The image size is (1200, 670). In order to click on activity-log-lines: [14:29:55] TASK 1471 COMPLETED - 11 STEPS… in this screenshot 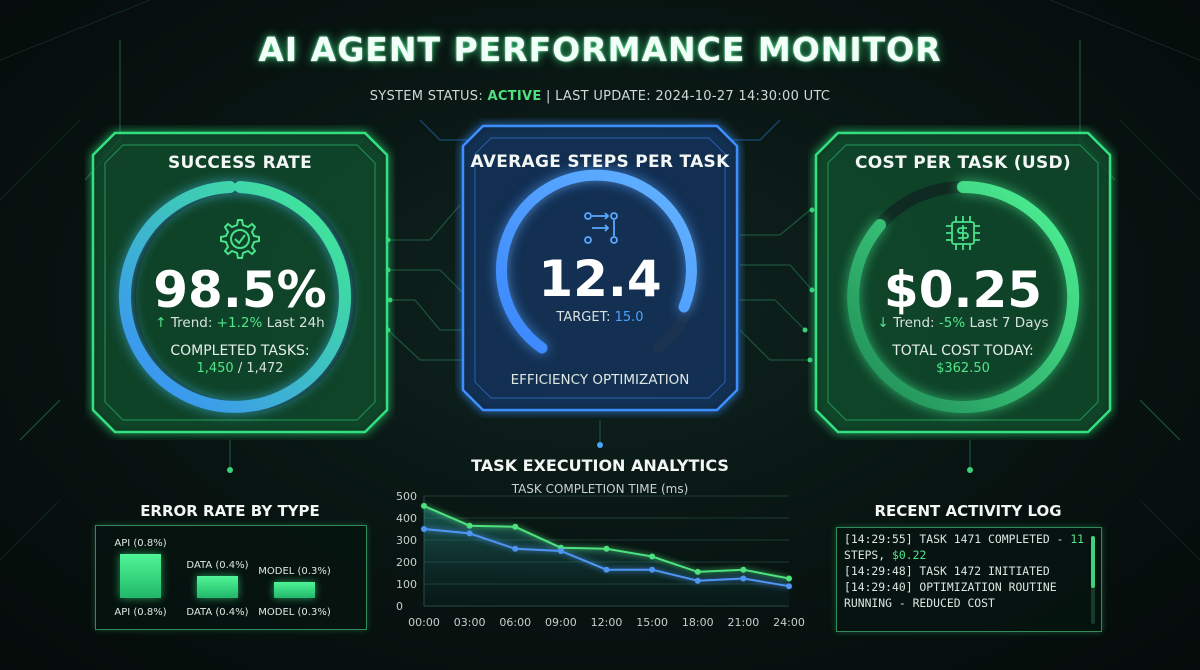, I will do `click(969, 569)`.